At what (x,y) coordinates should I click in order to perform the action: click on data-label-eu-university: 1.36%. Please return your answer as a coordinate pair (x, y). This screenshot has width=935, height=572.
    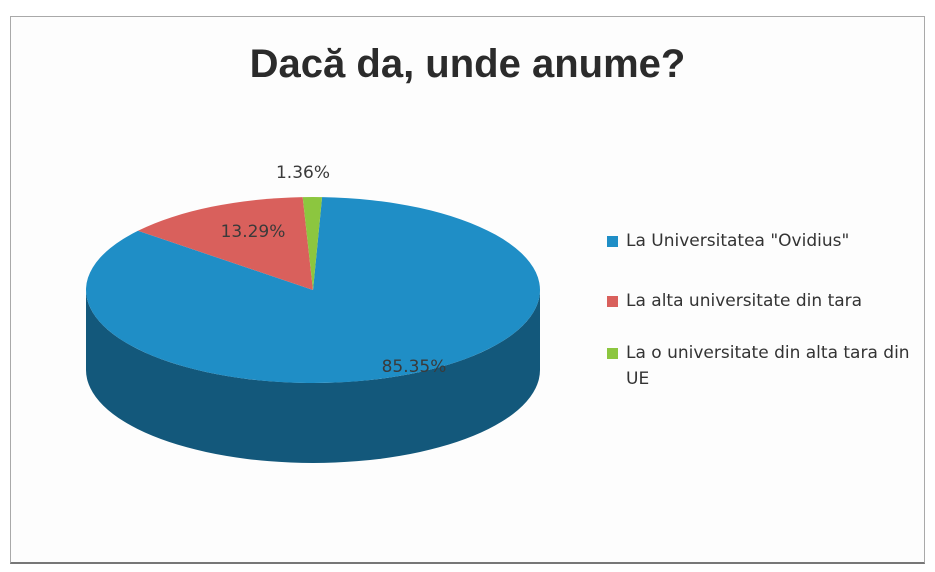
    Looking at the image, I should click on (303, 173).